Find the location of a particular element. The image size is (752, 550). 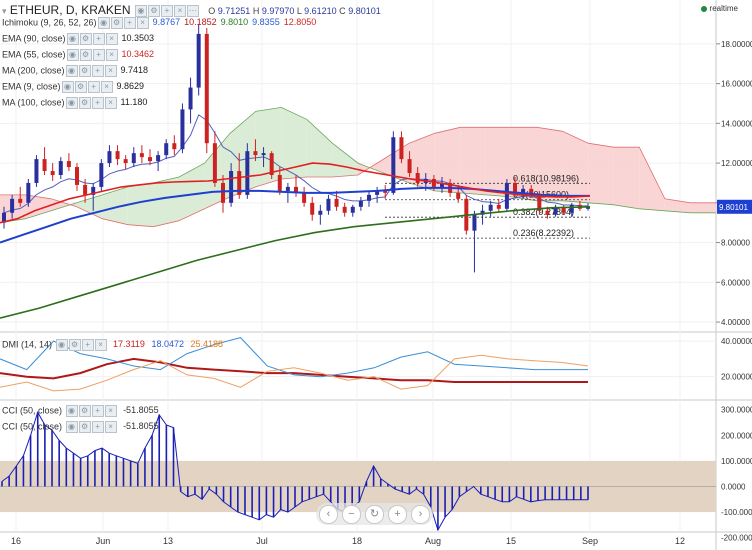

indicator-legend-row: EMA (55, close) ◉ ⚙ + × 10.3462 is located at coordinates (78, 55).